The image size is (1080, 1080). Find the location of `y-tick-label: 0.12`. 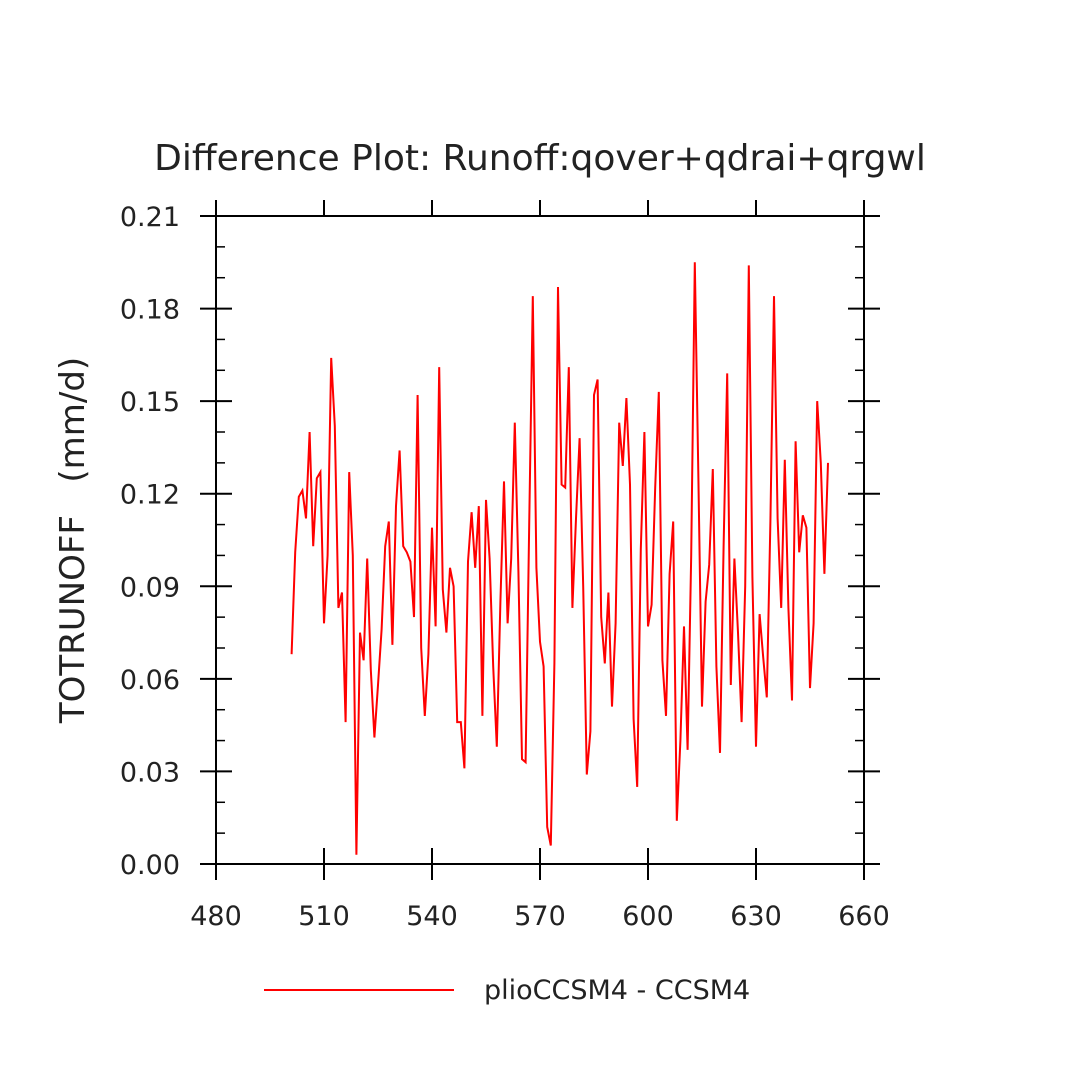

y-tick-label: 0.12 is located at coordinates (150, 495).